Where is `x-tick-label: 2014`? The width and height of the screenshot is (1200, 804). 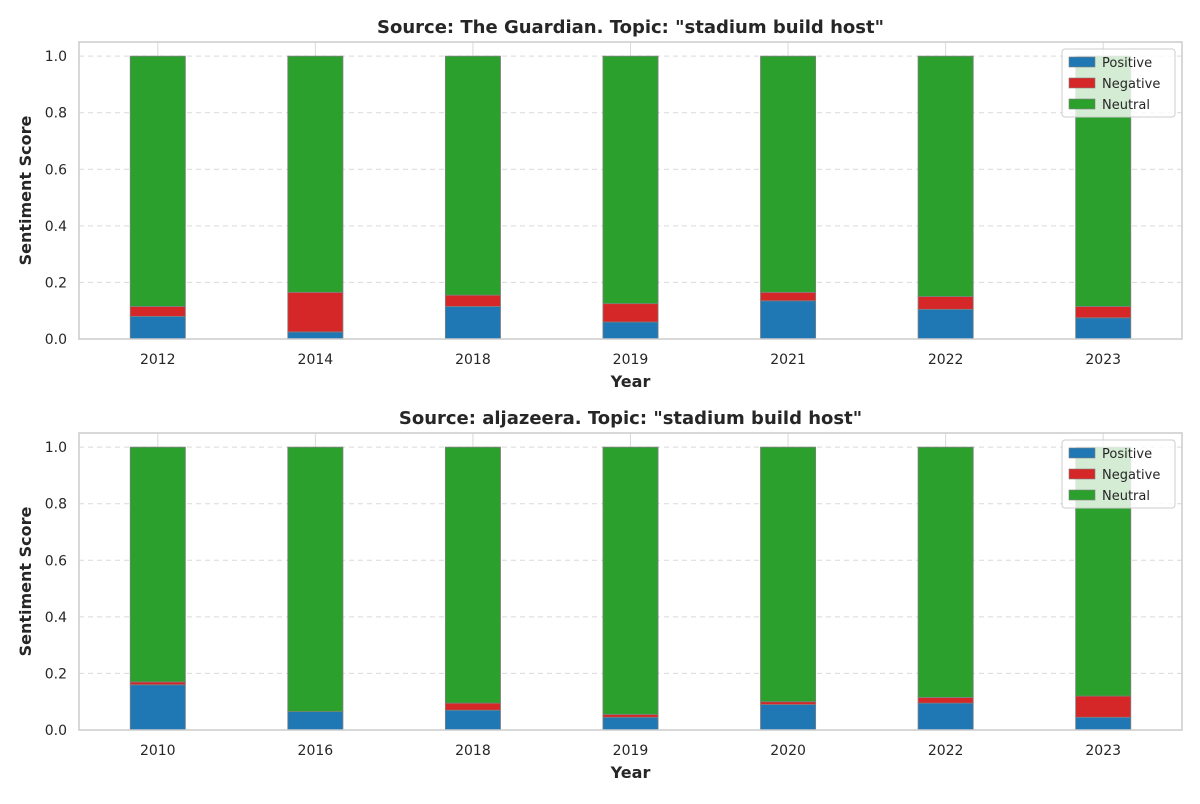
x-tick-label: 2014 is located at coordinates (316, 360).